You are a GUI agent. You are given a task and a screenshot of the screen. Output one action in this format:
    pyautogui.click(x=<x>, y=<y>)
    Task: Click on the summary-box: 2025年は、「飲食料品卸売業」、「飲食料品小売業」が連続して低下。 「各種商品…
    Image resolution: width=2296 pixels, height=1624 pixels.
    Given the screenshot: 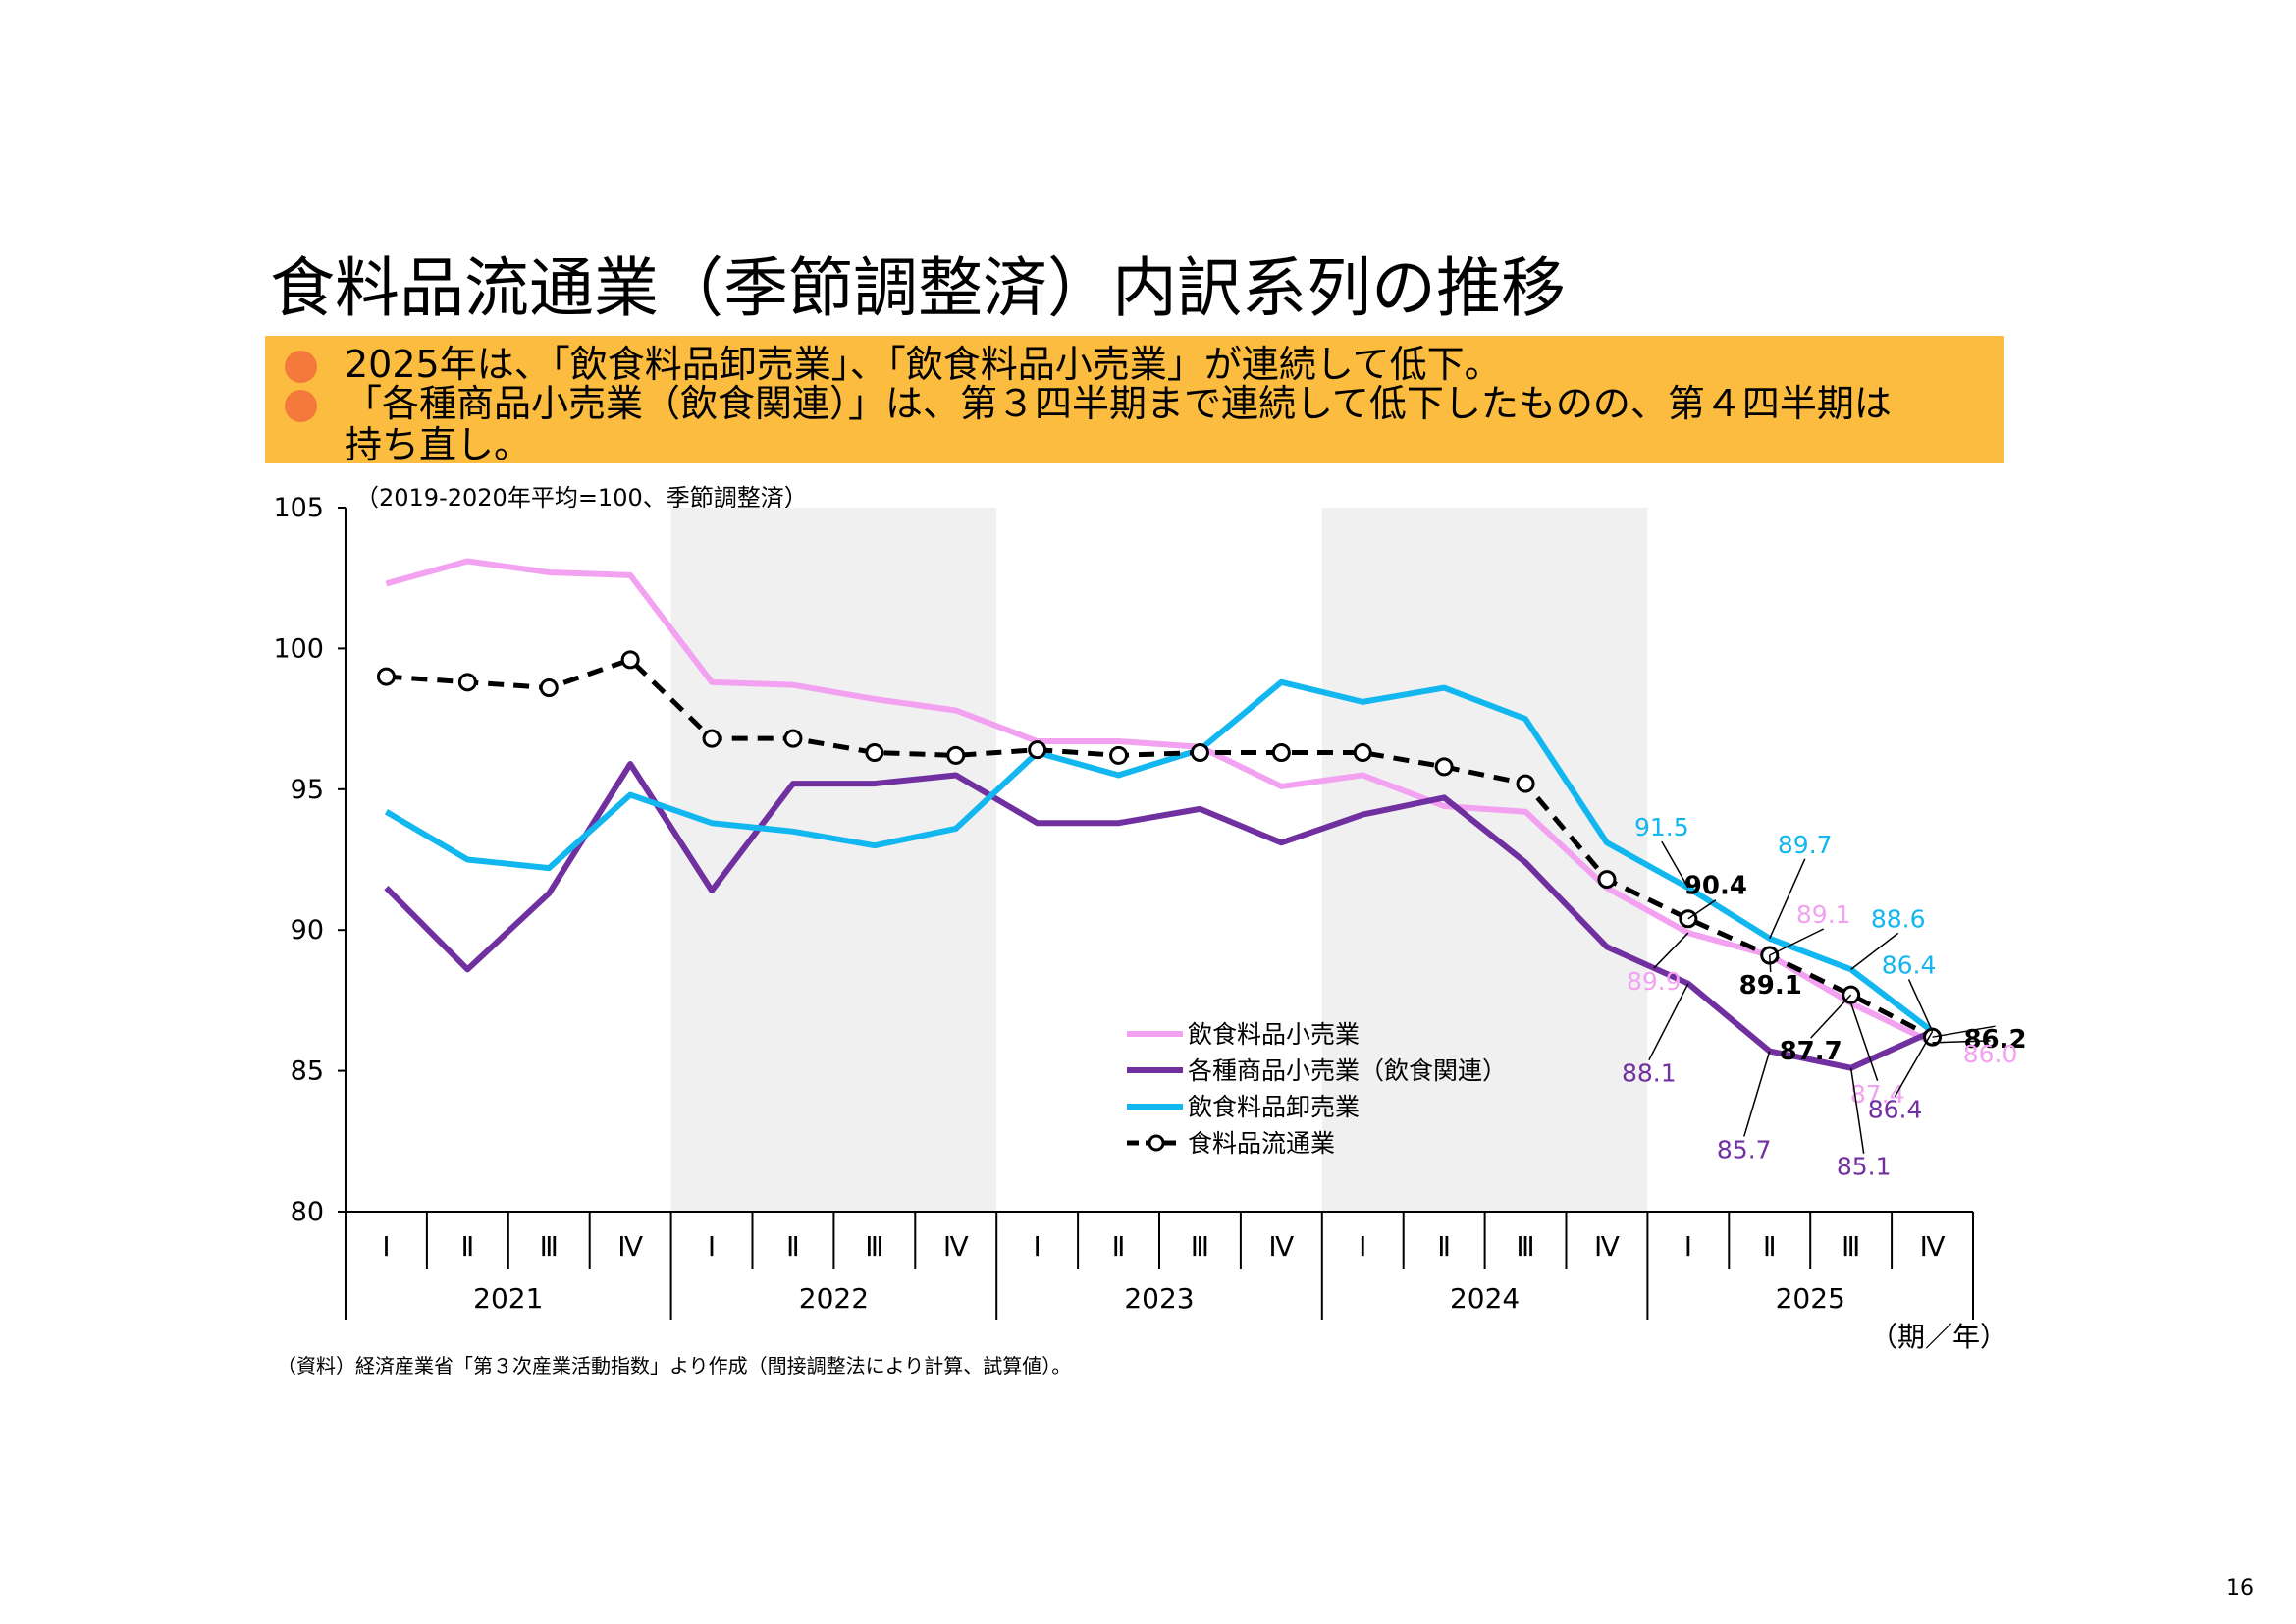 What is the action you would take?
    pyautogui.click(x=1134, y=400)
    